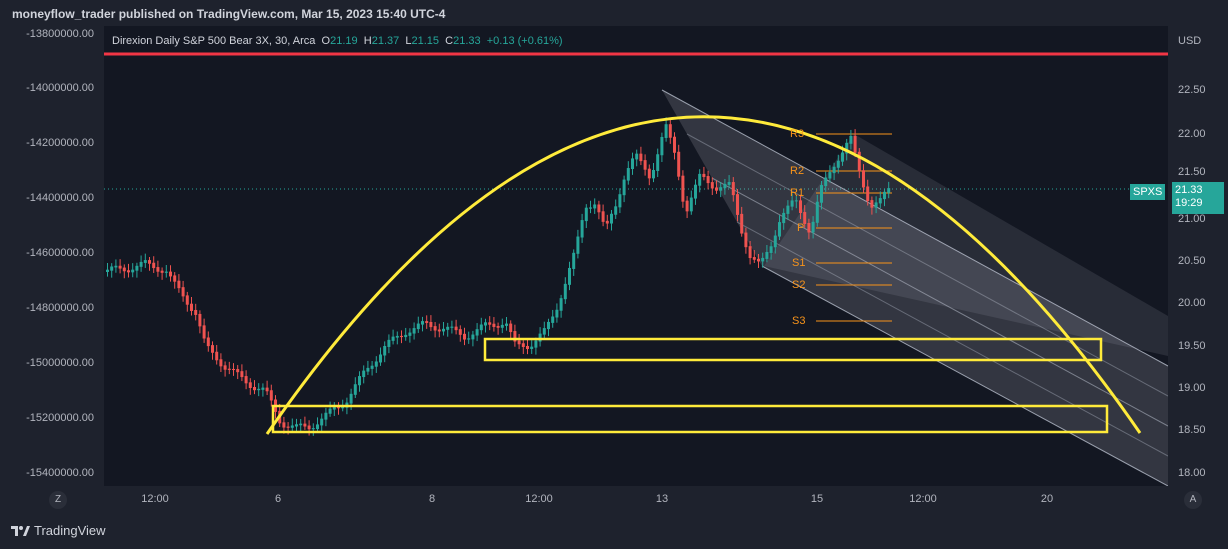  What do you see at coordinates (344, 41) in the screenshot?
I see `open-value: 21.19` at bounding box center [344, 41].